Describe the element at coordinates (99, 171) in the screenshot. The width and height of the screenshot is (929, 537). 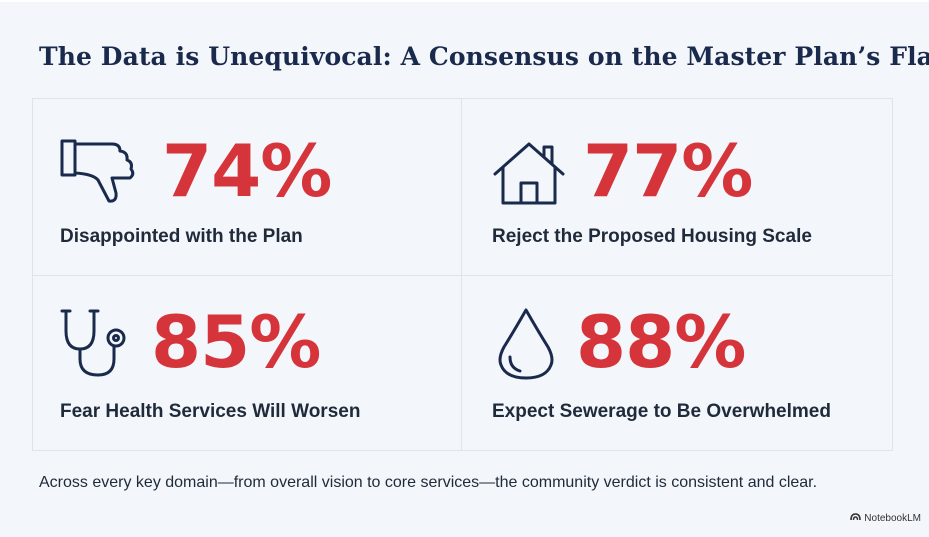
I see `thumbs-down-icon` at that location.